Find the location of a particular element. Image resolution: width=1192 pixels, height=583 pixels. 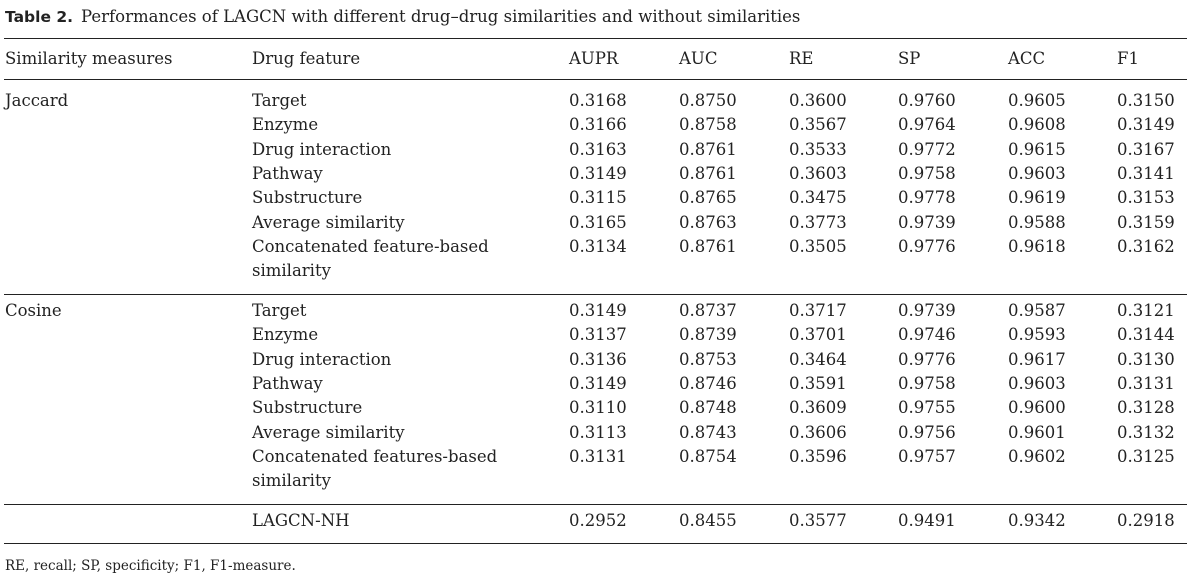

metric-cell-re: 0.3533 is located at coordinates (818, 149).